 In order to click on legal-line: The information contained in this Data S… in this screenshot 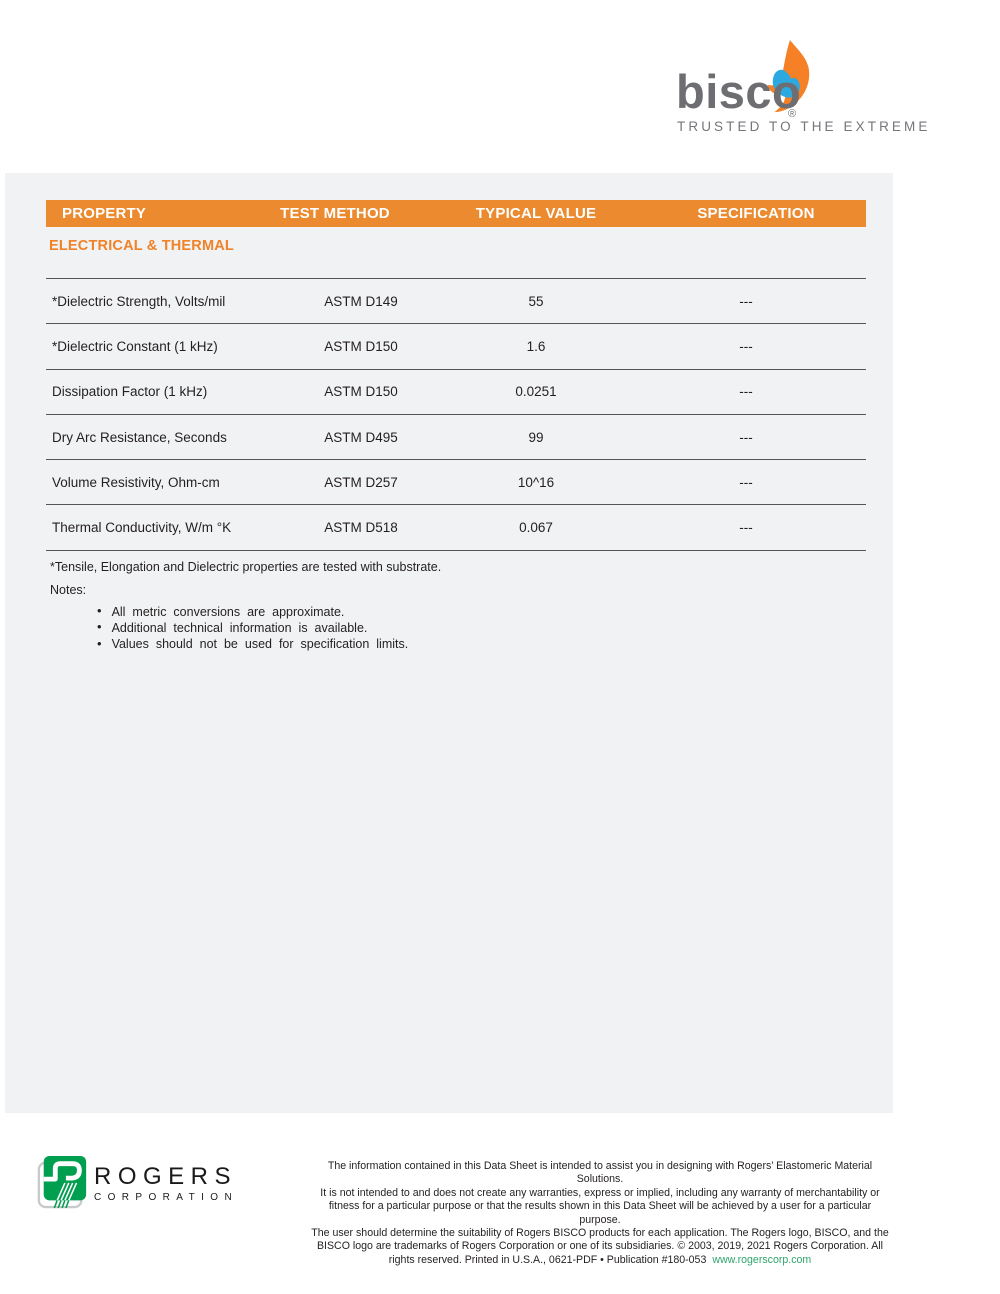, I will do `click(600, 1173)`.